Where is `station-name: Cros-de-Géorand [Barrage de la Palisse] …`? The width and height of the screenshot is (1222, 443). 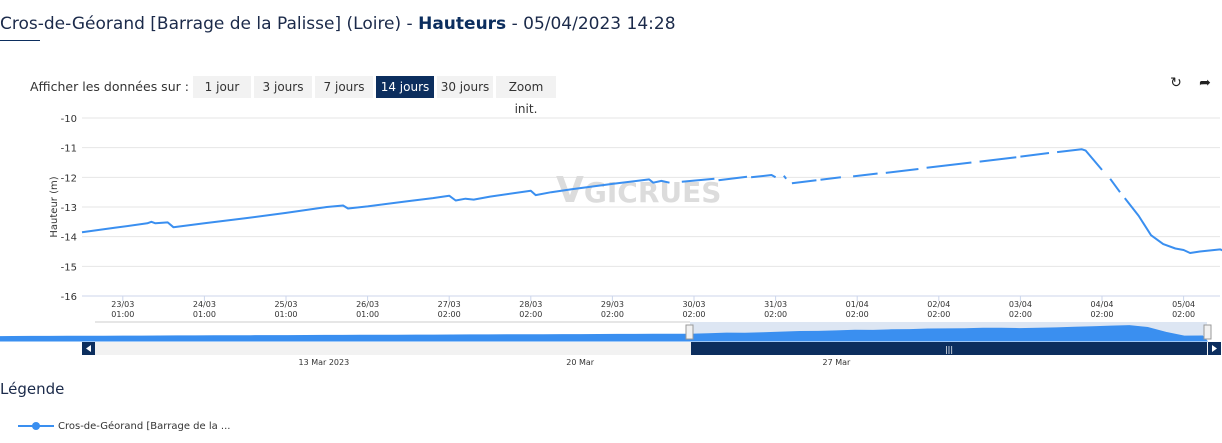
station-name: Cros-de-Géorand [Barrage de la Palisse] … is located at coordinates (201, 24).